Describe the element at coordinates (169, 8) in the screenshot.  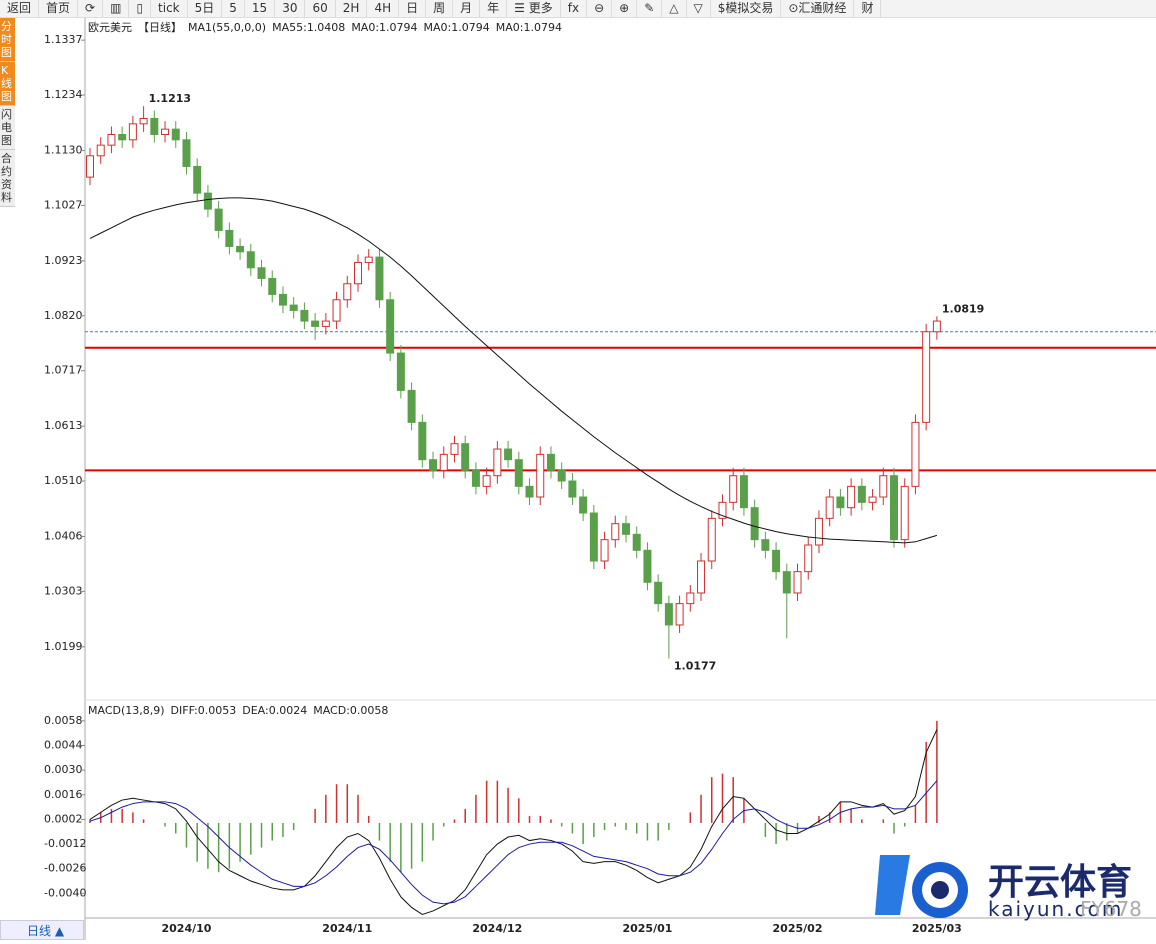
I see `toolbar-button: tick` at that location.